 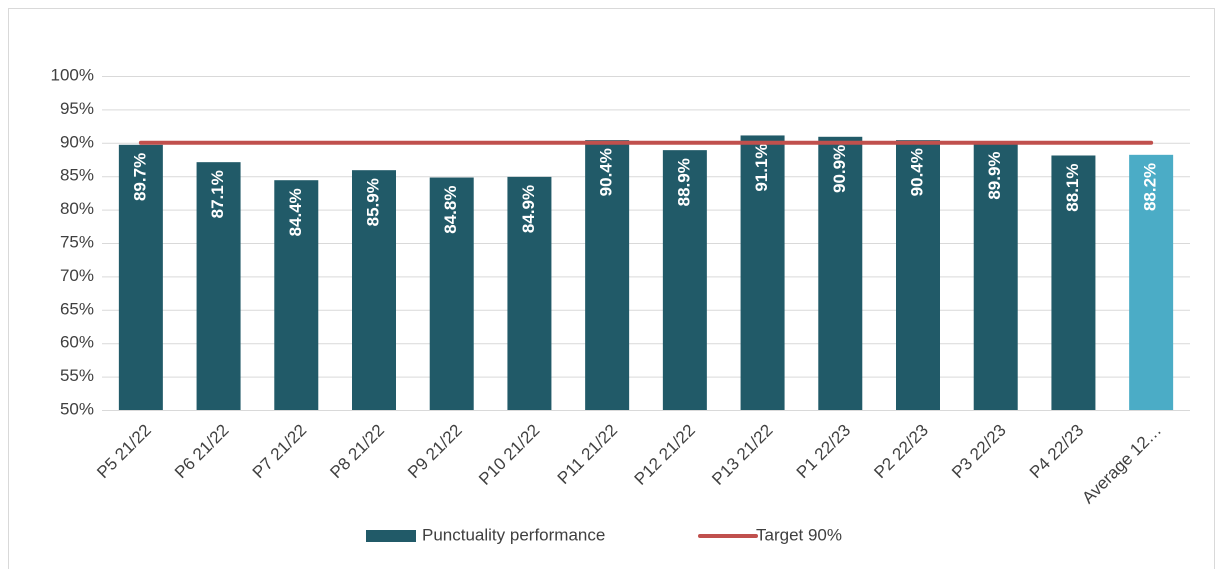 What do you see at coordinates (761, 167) in the screenshot?
I see `data-label: 91.1%` at bounding box center [761, 167].